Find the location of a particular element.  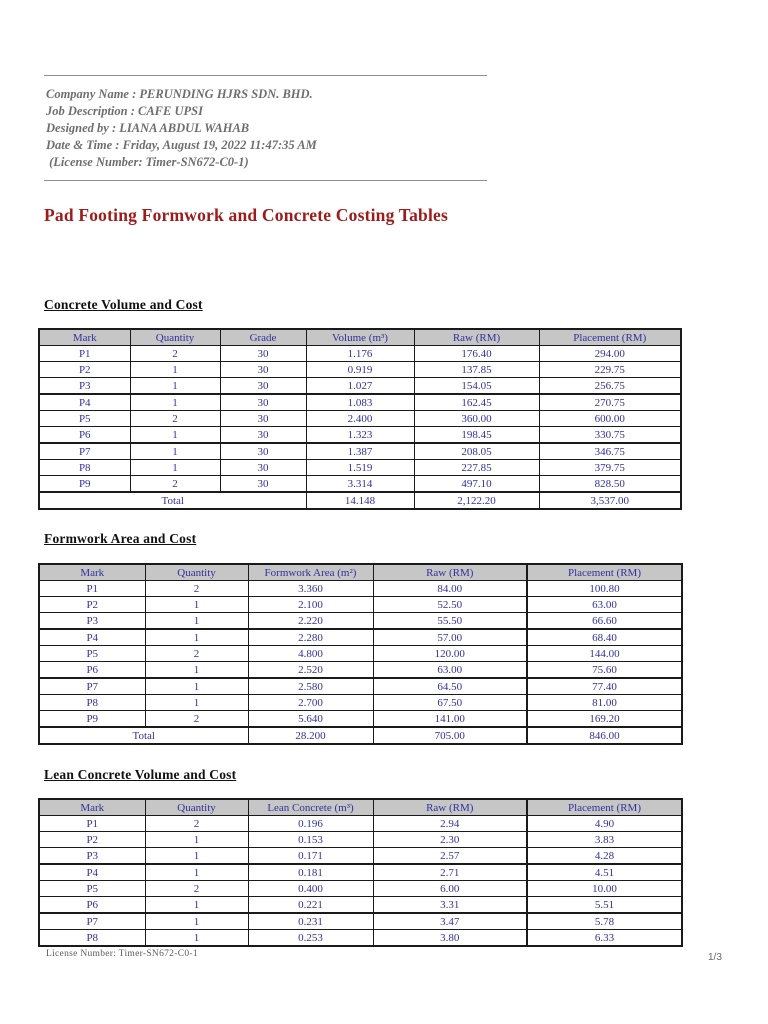

value-cell: 0.171 is located at coordinates (310, 856).